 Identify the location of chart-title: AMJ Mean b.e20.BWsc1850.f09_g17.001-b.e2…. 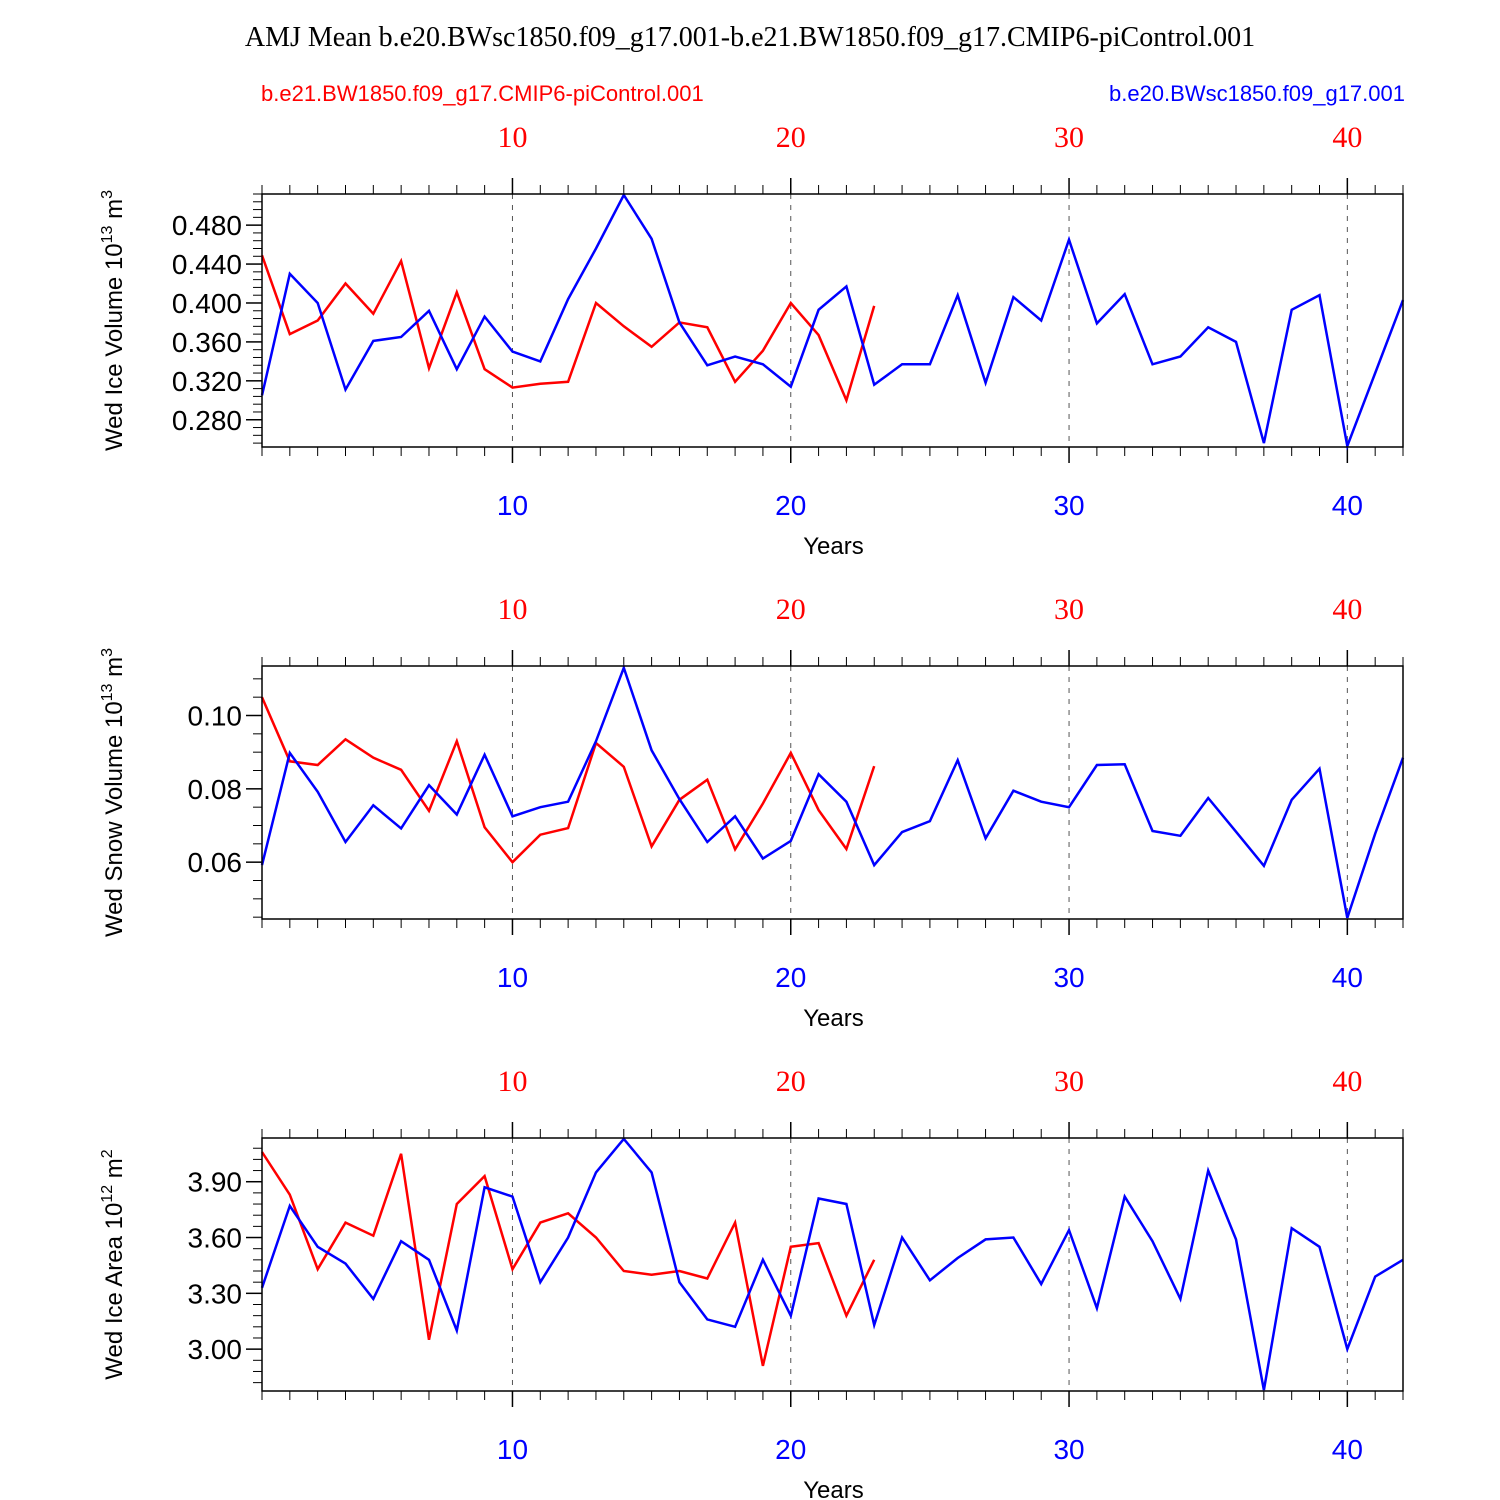
(750, 37).